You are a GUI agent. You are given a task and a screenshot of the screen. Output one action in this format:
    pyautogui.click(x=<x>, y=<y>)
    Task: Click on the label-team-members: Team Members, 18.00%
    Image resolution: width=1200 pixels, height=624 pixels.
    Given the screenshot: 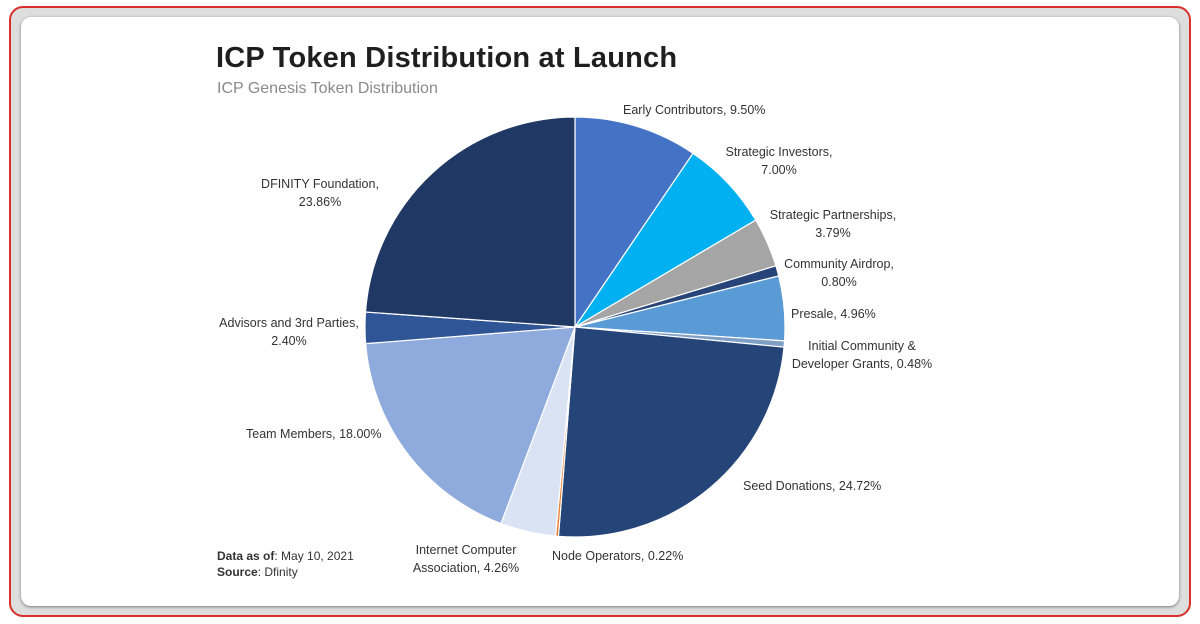 What is the action you would take?
    pyautogui.click(x=314, y=434)
    